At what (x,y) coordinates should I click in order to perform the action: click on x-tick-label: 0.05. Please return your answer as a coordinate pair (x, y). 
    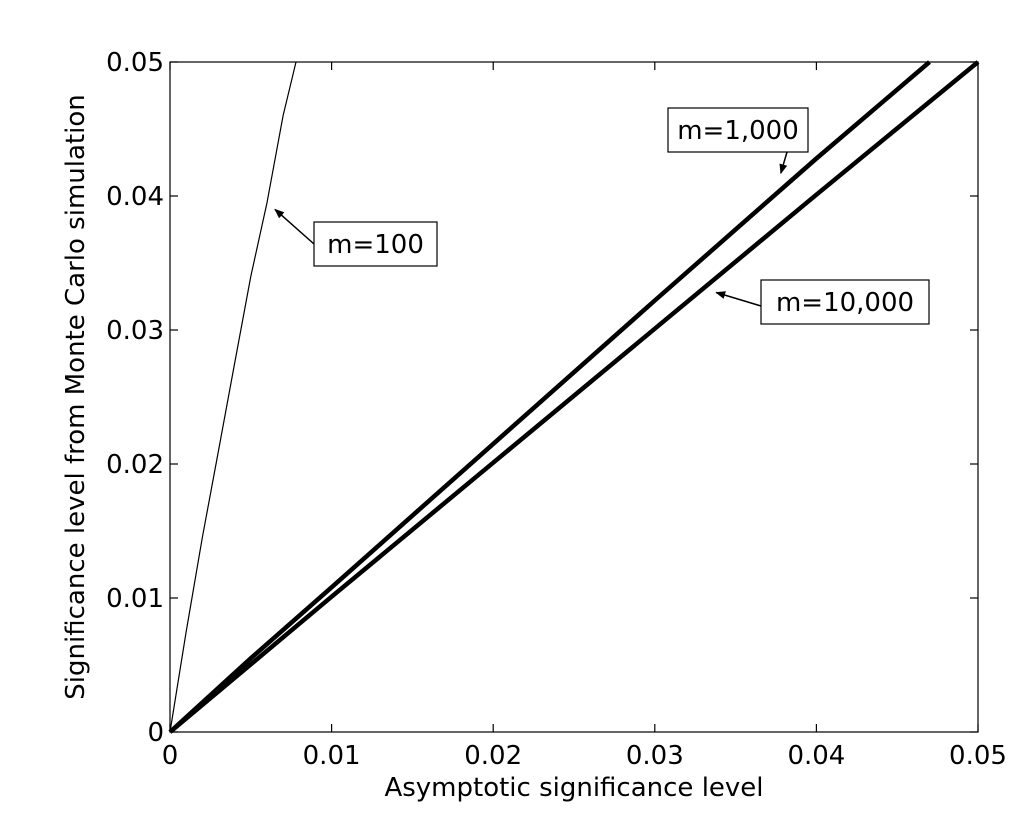
    Looking at the image, I should click on (978, 756).